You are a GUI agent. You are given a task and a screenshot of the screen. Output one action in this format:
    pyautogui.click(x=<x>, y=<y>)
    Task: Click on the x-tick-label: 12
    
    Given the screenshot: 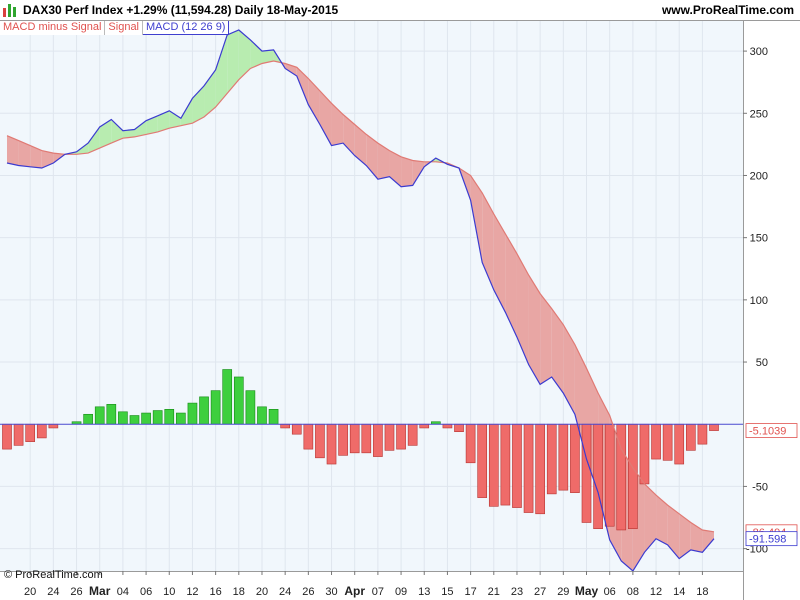 What is the action you would take?
    pyautogui.click(x=656, y=592)
    